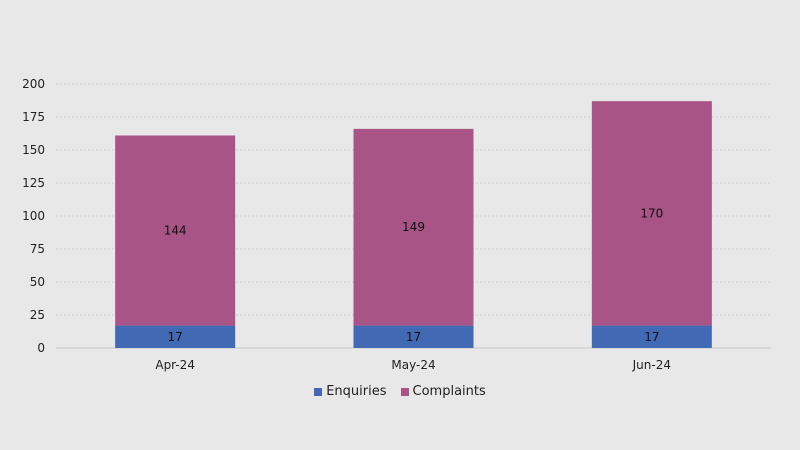  I want to click on legend: Enquiries Complaints, so click(400, 391).